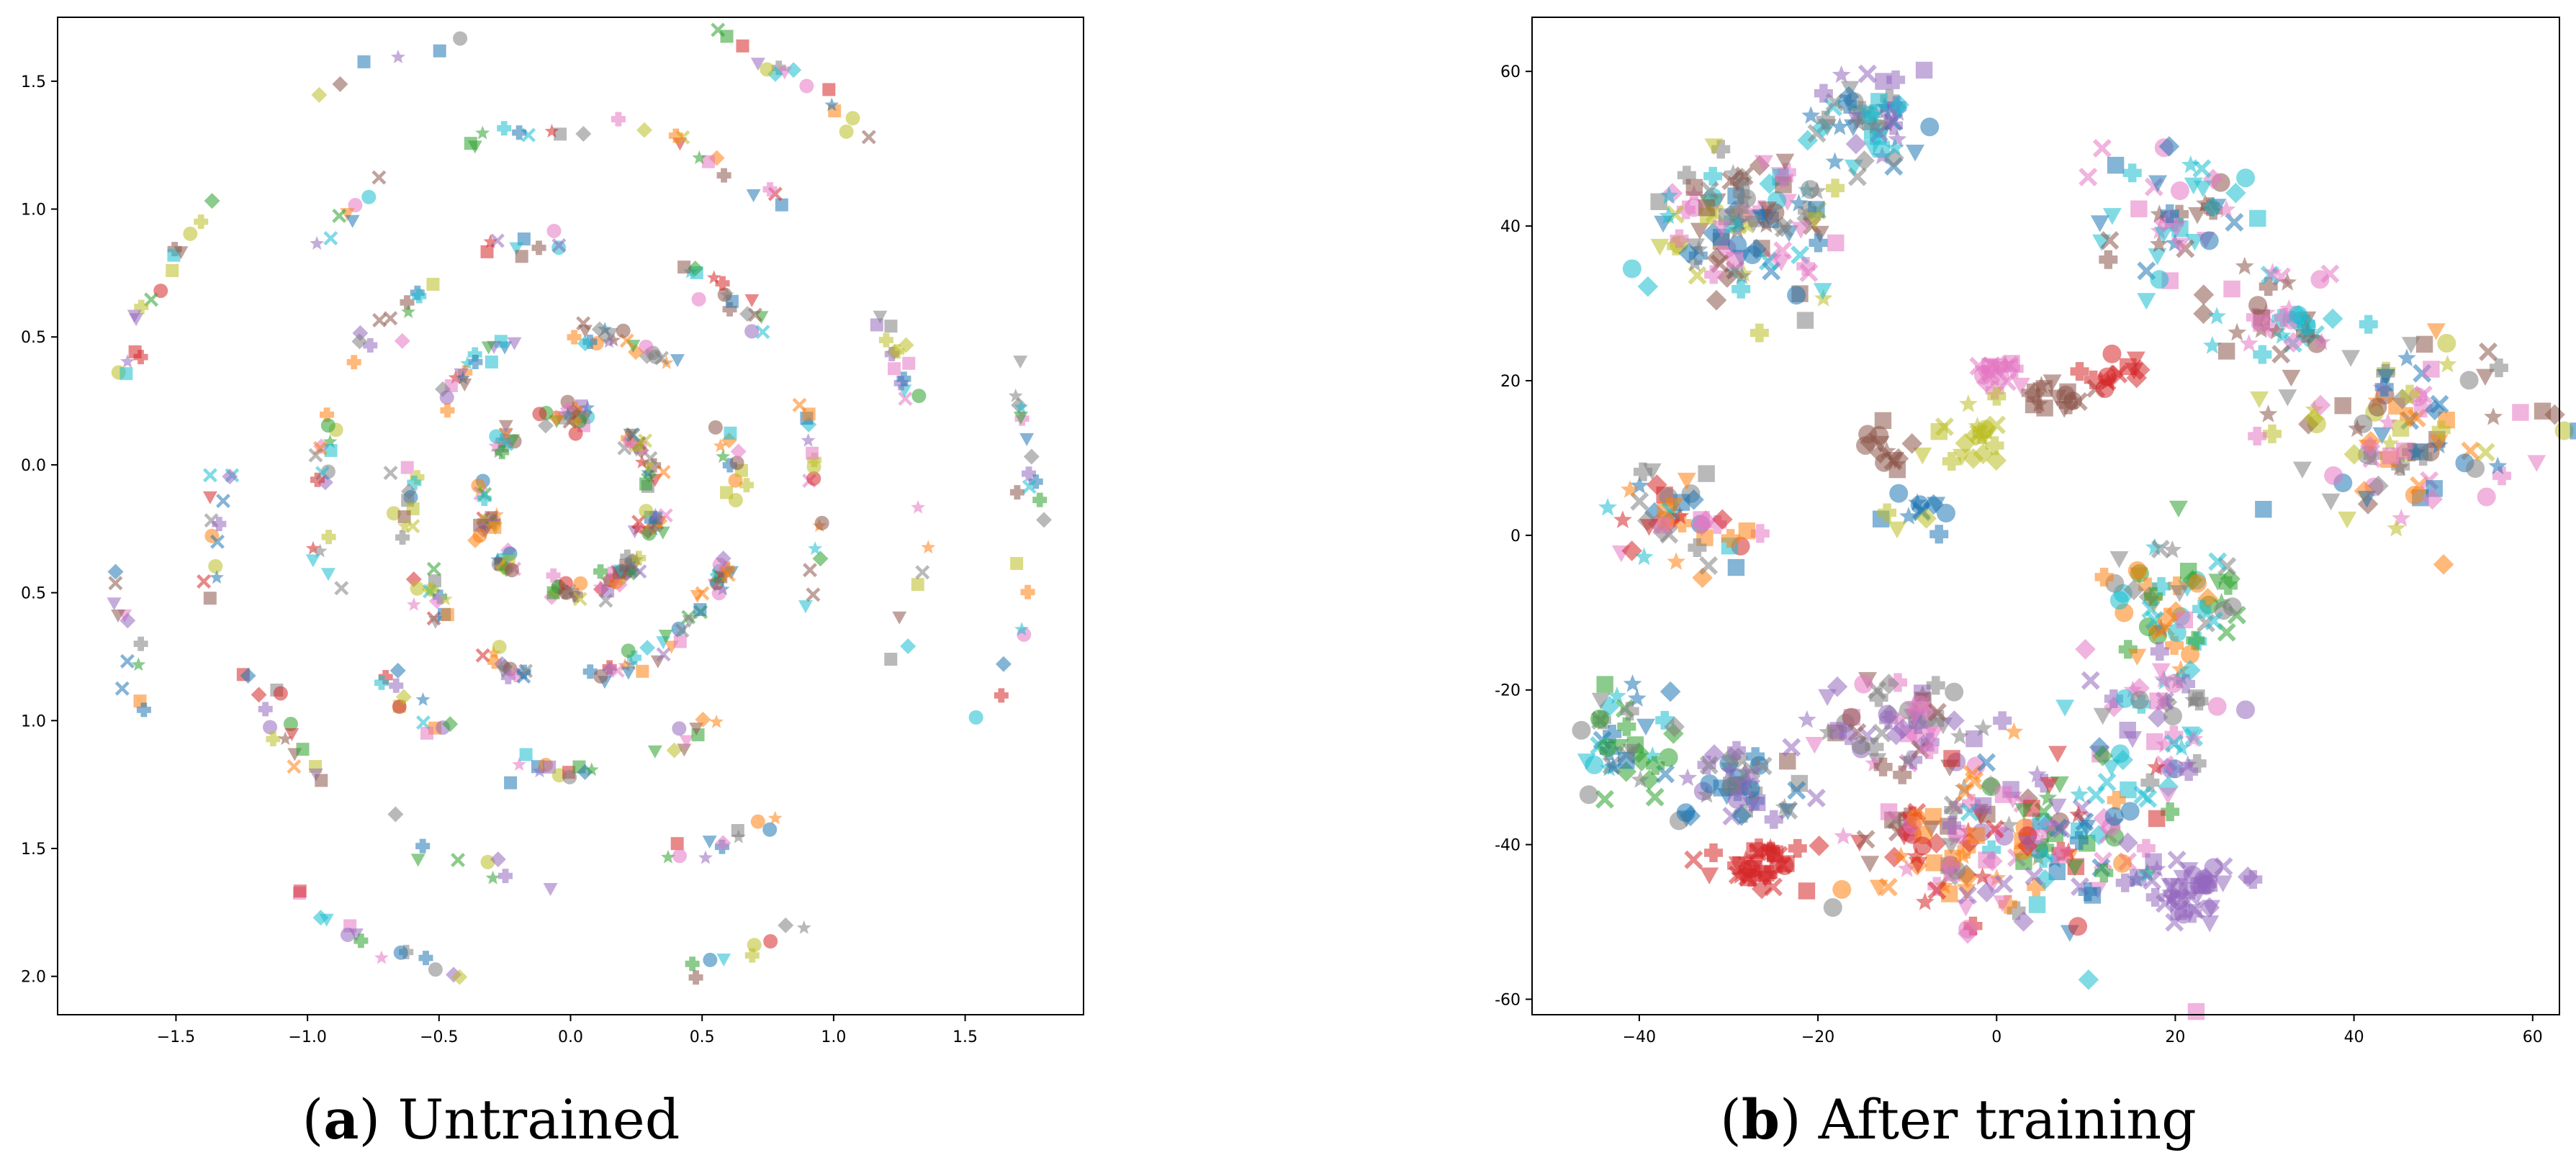 The width and height of the screenshot is (2576, 1168). Describe the element at coordinates (307, 1037) in the screenshot. I see `x-tick-label: −1.0` at that location.